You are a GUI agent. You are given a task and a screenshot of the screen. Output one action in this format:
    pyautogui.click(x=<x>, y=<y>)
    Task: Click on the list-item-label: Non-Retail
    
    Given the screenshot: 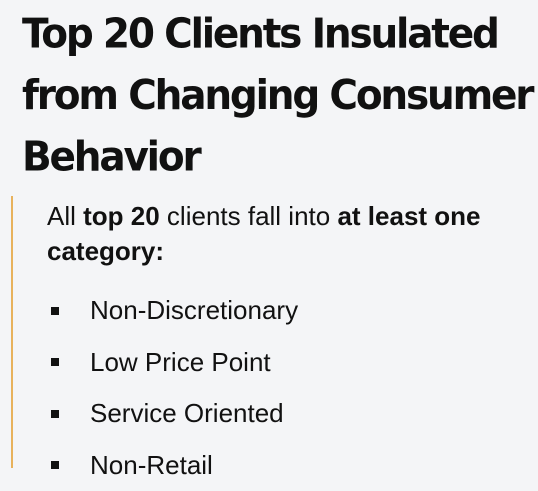 What is the action you would take?
    pyautogui.click(x=151, y=465)
    